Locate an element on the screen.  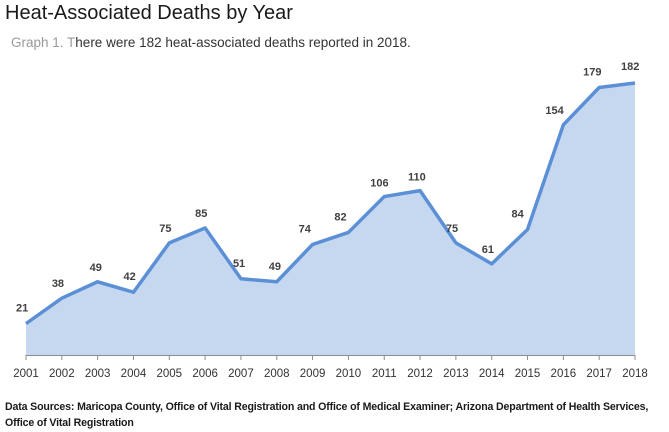
x-tick-label: 2016 is located at coordinates (564, 374).